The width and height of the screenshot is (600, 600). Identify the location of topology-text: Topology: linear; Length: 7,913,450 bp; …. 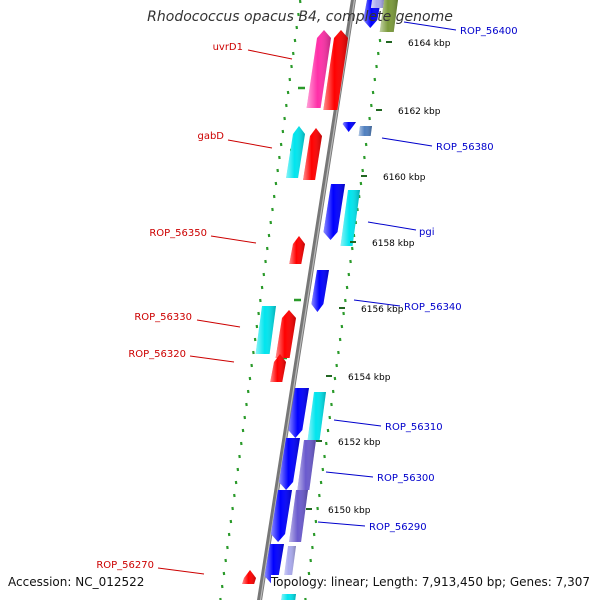
(430, 582).